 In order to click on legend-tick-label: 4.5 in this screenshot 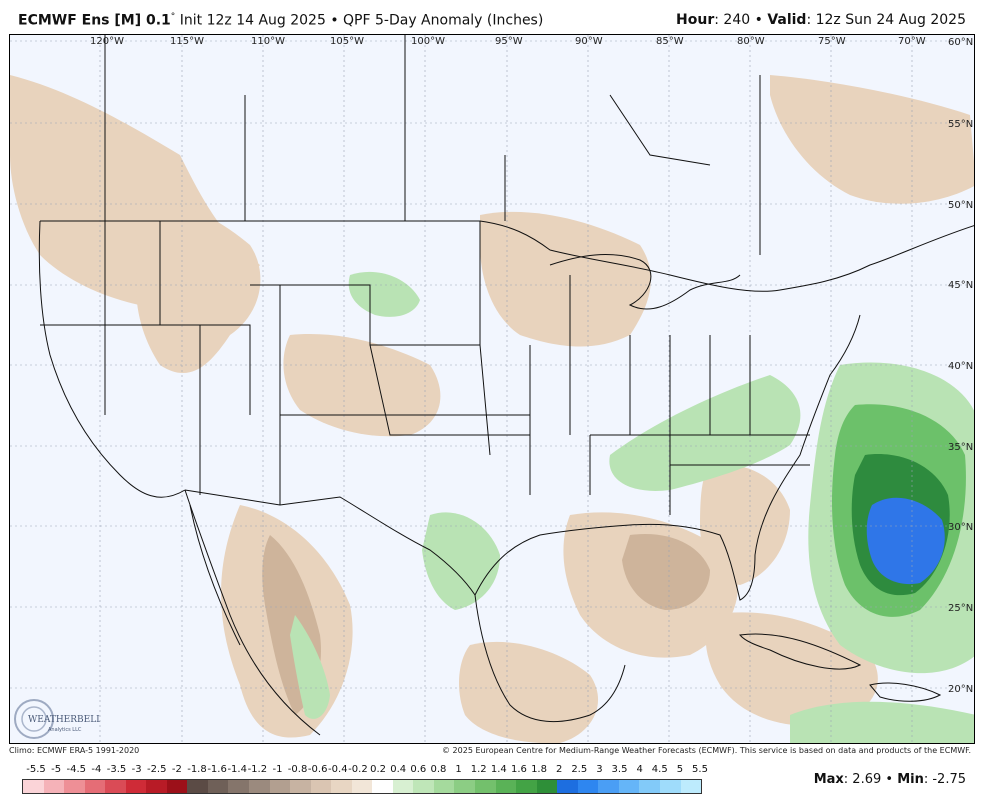, I will do `click(659, 769)`.